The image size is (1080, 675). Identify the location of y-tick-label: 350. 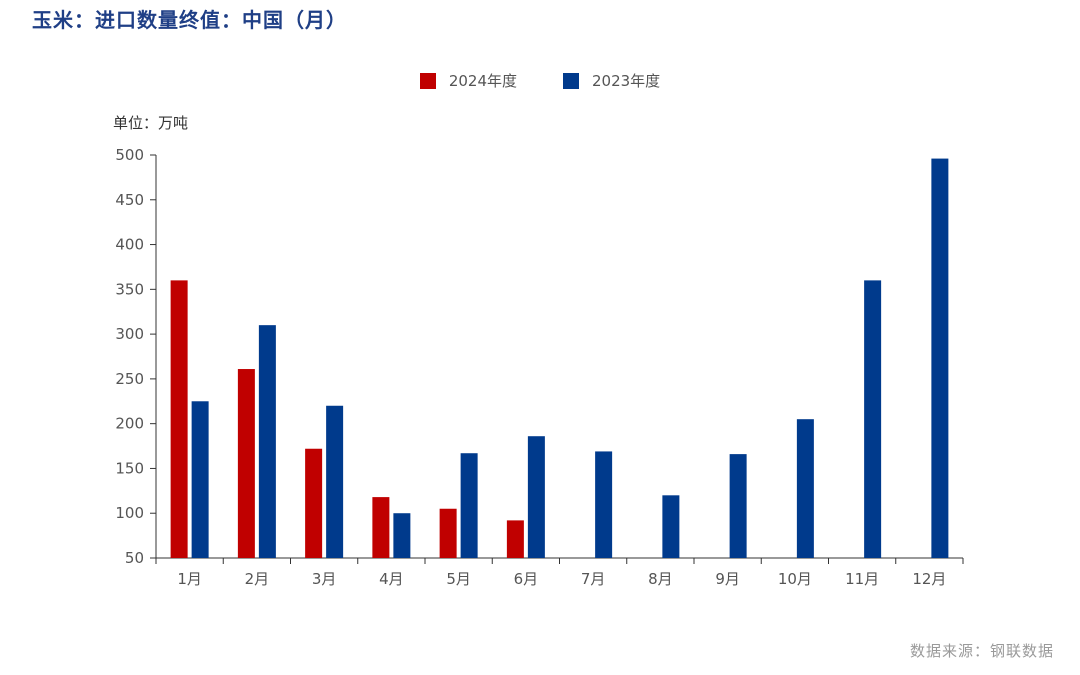
(129, 289).